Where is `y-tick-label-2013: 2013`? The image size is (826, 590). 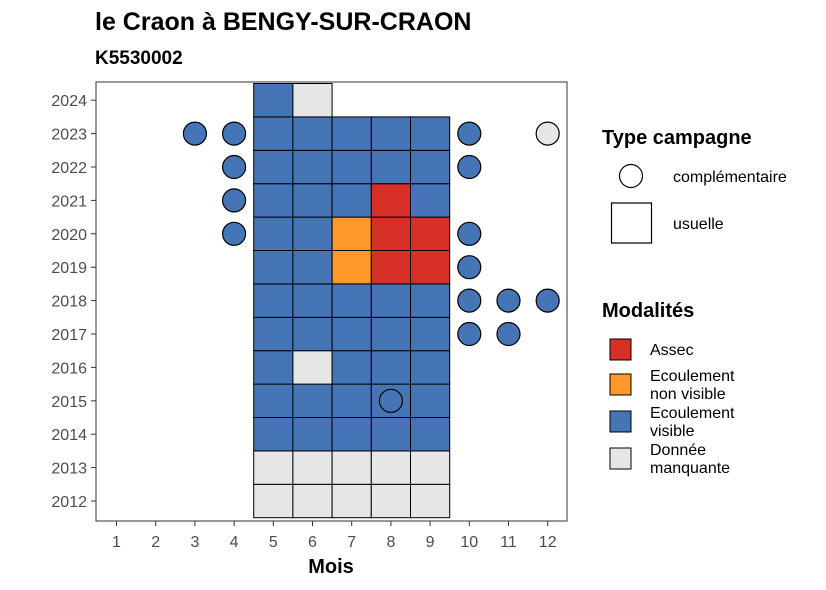
y-tick-label-2013: 2013 is located at coordinates (69, 469).